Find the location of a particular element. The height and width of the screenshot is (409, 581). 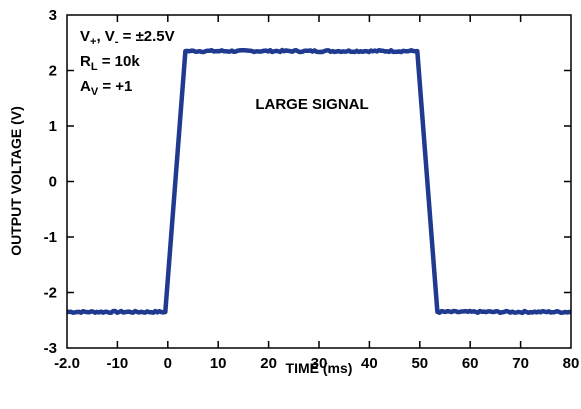

x-tick-label: -10 is located at coordinates (118, 363).